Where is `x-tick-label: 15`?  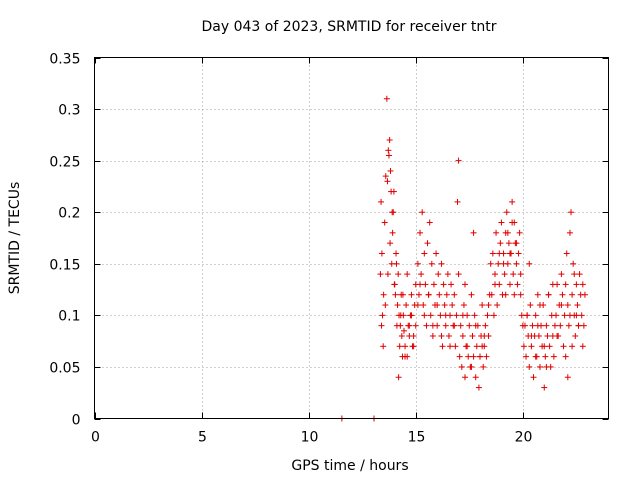
x-tick-label: 15 is located at coordinates (417, 438).